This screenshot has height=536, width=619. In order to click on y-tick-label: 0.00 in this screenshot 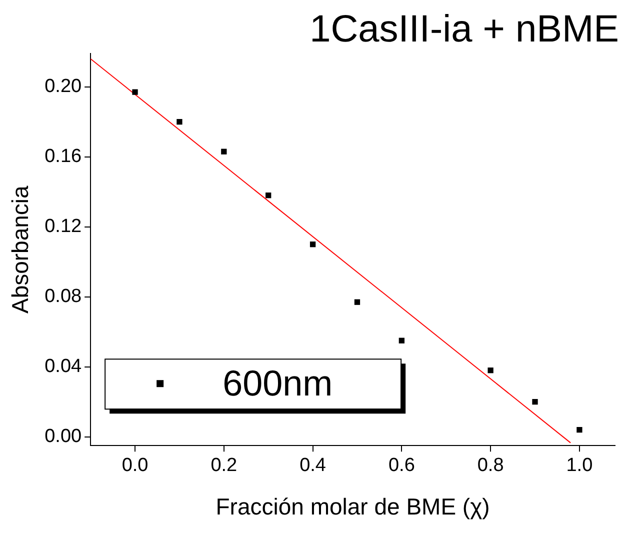, I will do `click(63, 437)`.